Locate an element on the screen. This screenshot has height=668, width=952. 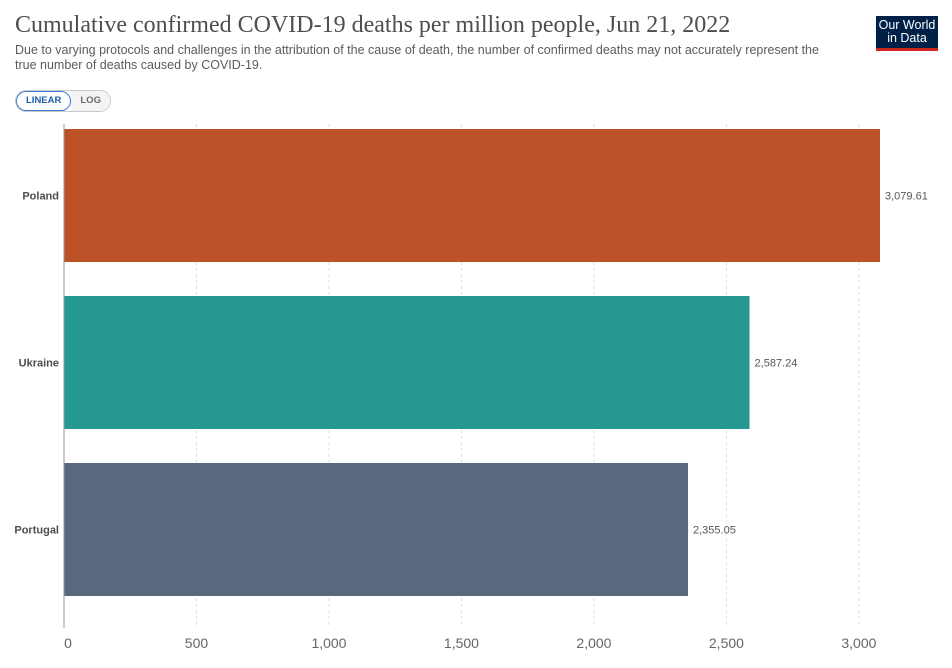
x-tick-label-500: 500 is located at coordinates (197, 643).